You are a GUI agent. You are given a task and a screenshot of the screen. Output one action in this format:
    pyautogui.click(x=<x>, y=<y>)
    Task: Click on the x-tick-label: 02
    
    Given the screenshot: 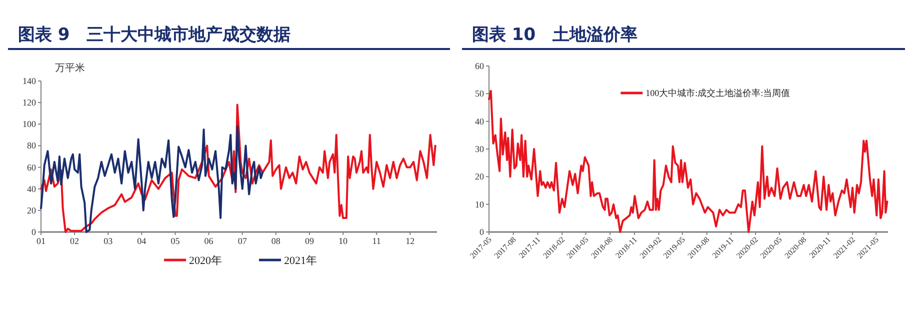 What is the action you would take?
    pyautogui.click(x=75, y=241)
    